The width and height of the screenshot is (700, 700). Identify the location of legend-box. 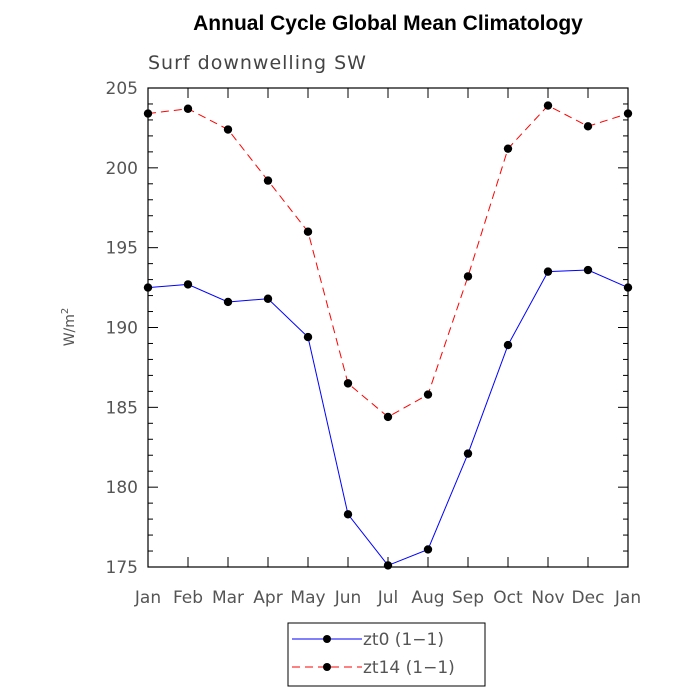
(386, 654).